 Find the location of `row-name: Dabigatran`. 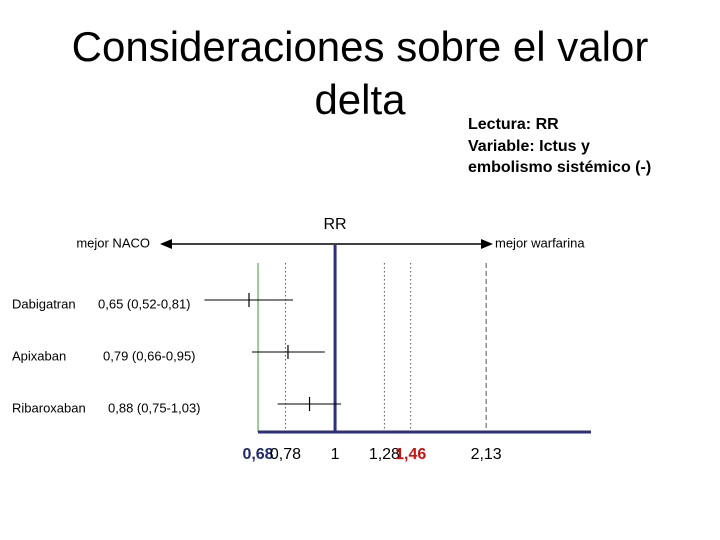

row-name: Dabigatran is located at coordinates (44, 303).